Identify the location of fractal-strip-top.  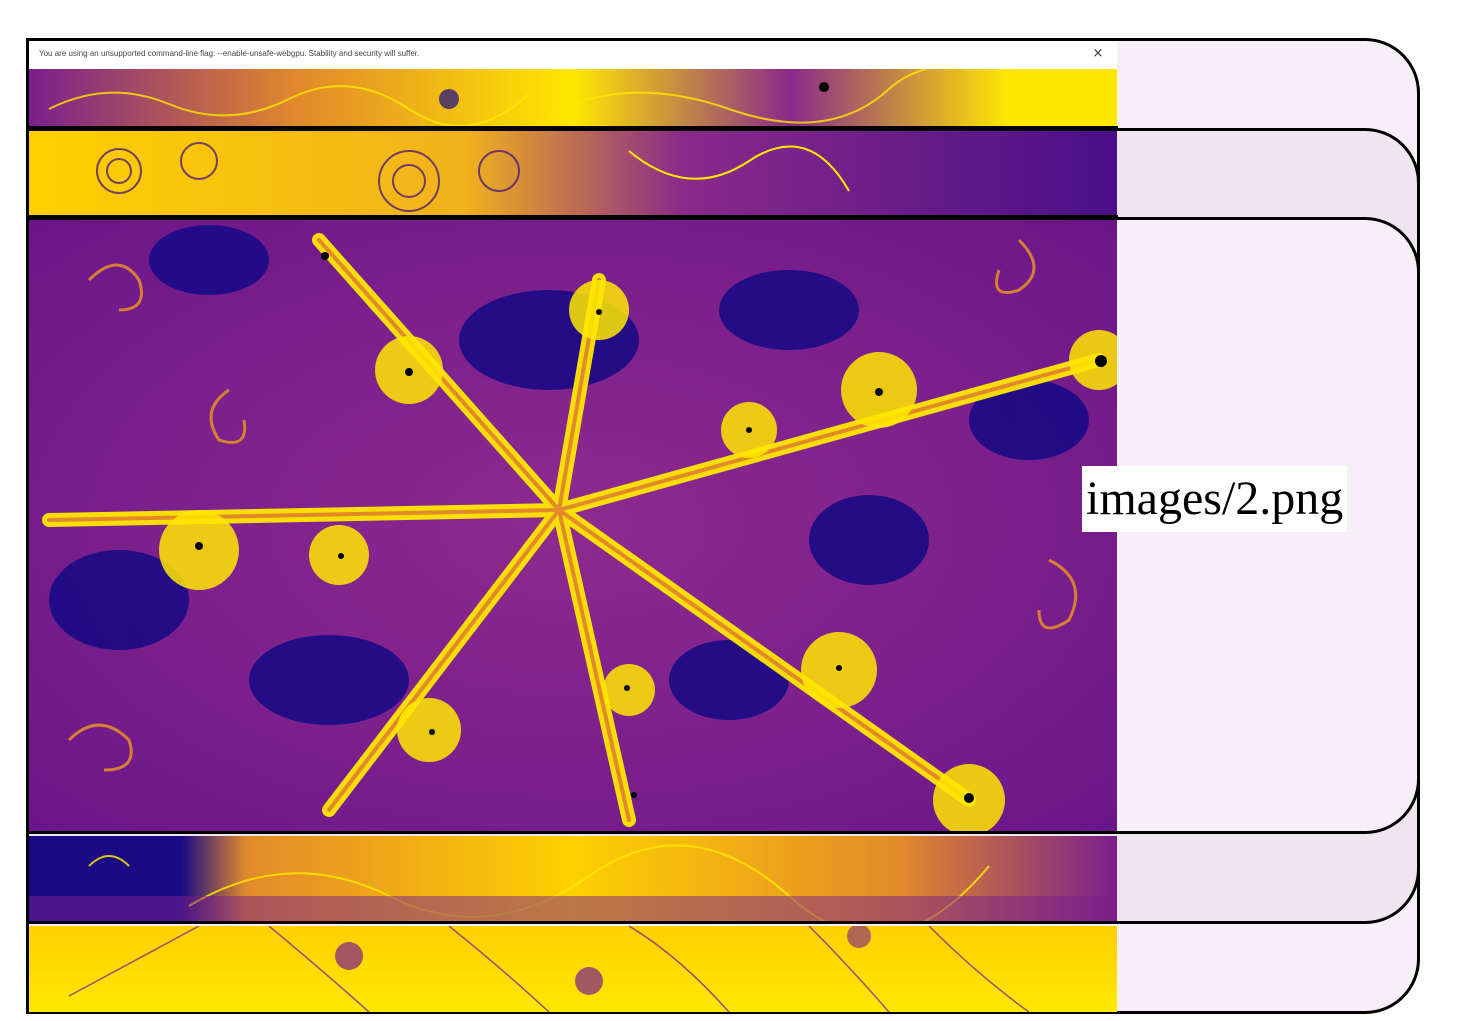
(573, 97).